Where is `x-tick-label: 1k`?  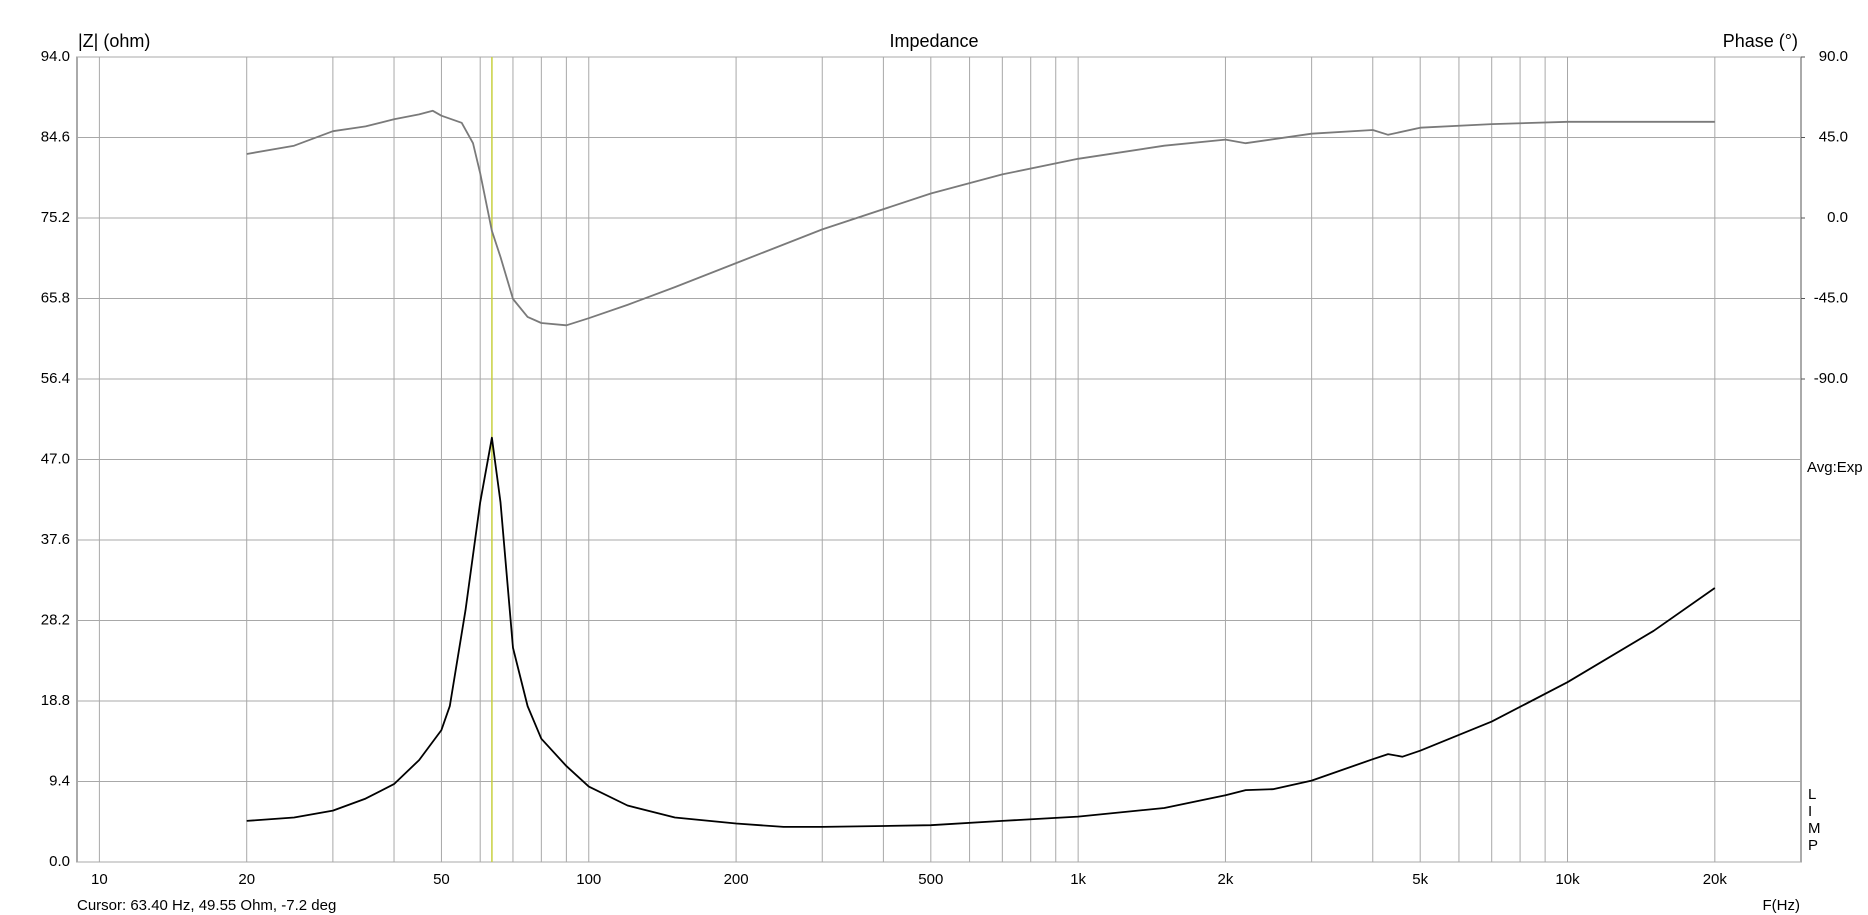 x-tick-label: 1k is located at coordinates (1078, 879).